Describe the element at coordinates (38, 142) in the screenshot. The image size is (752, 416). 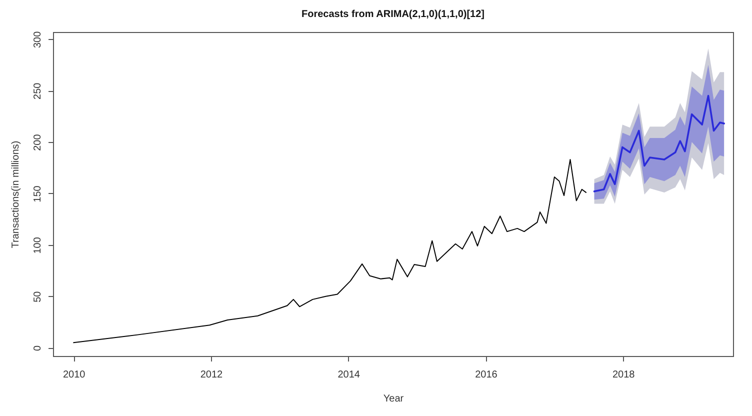
I see `y-tick-label: 200` at that location.